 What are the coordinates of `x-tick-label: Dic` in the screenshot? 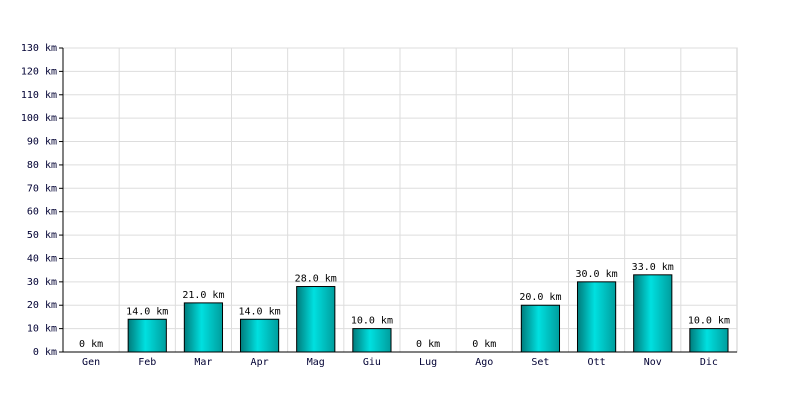 It's located at (709, 362).